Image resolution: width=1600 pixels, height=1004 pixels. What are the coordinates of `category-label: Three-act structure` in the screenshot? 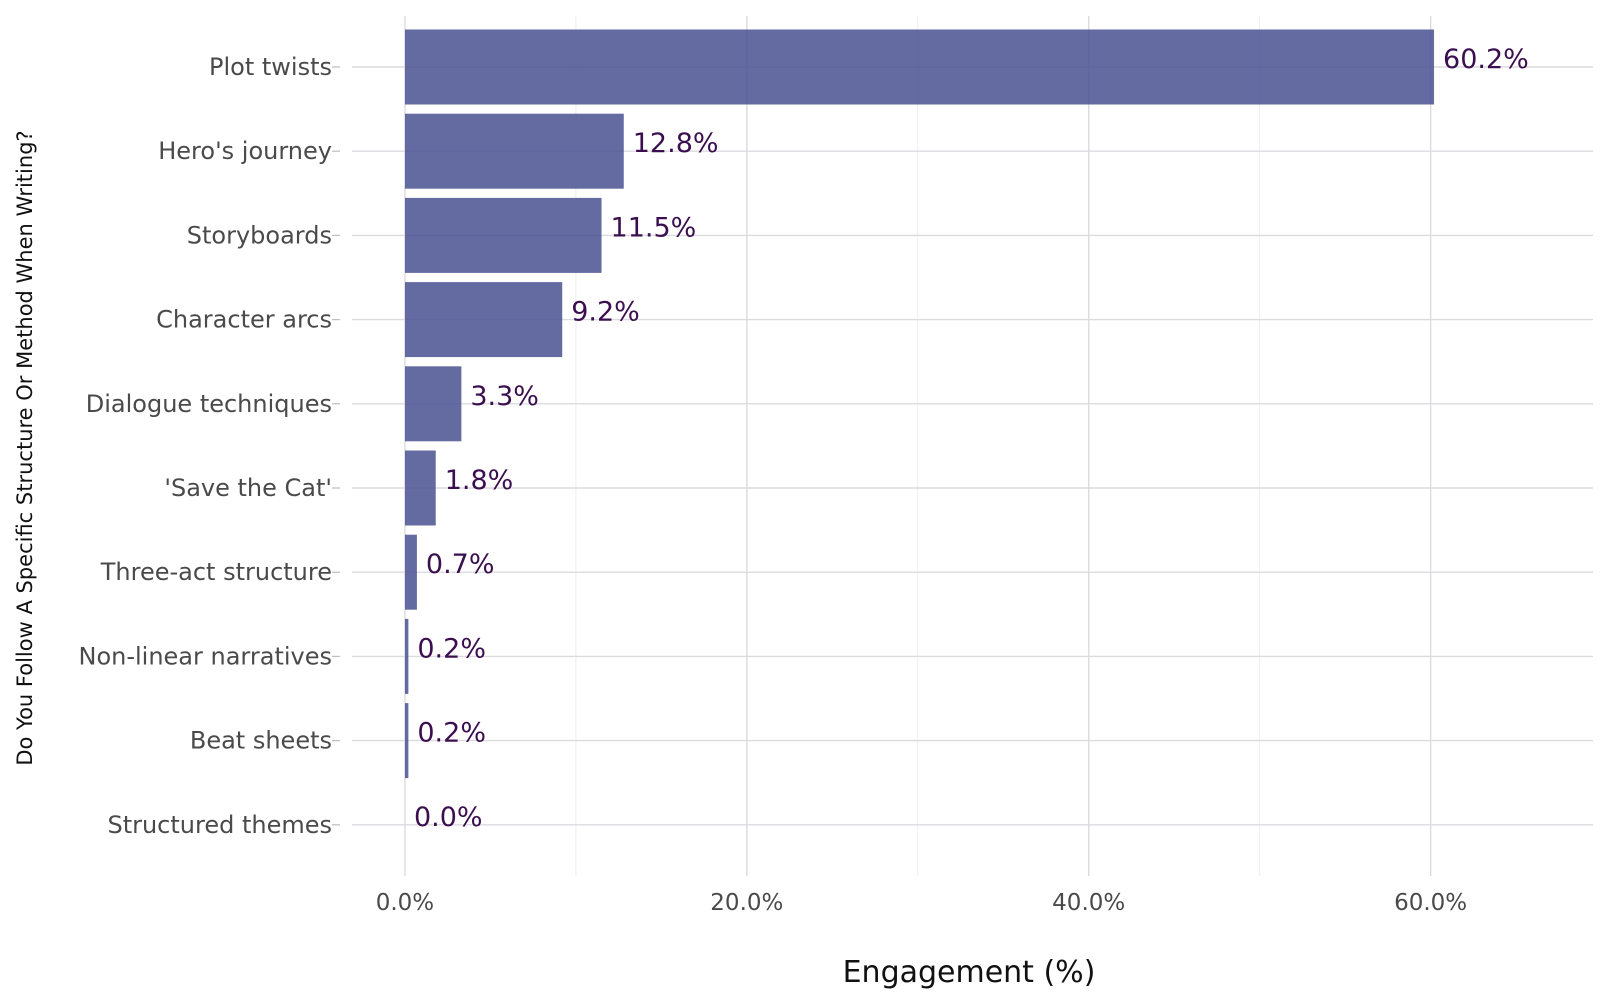 It's located at (216, 572).